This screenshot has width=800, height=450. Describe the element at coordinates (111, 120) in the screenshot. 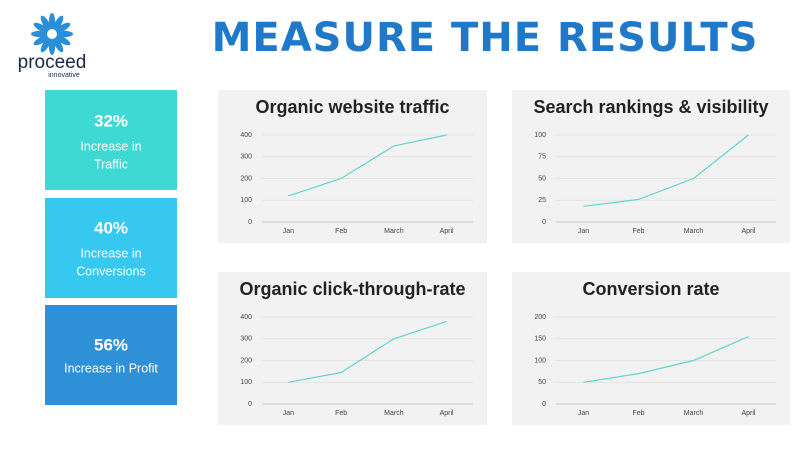

I see `stat-value: 32%` at that location.